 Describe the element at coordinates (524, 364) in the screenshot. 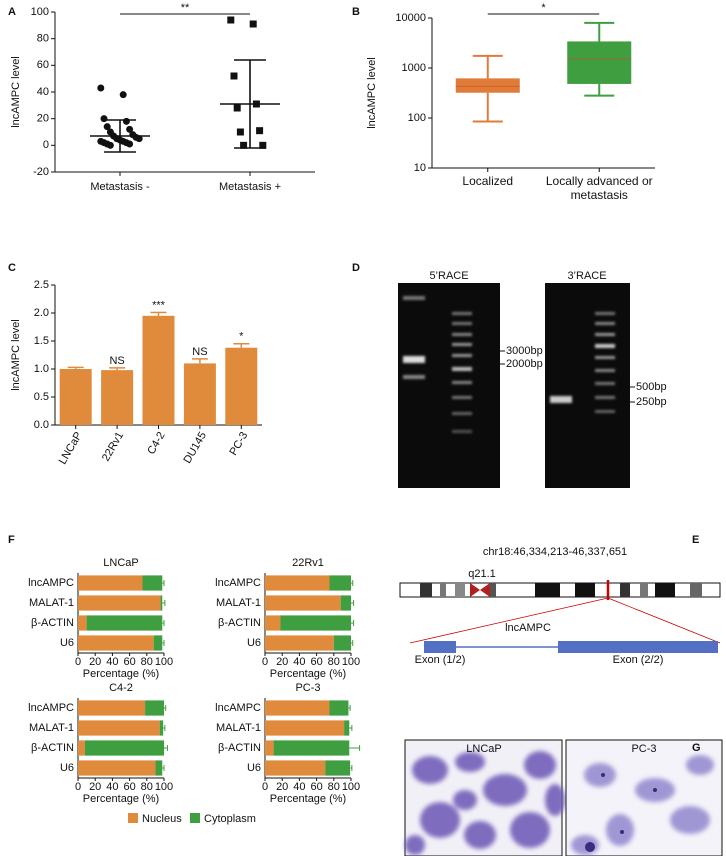

I see `marker-label: 2000bp` at that location.